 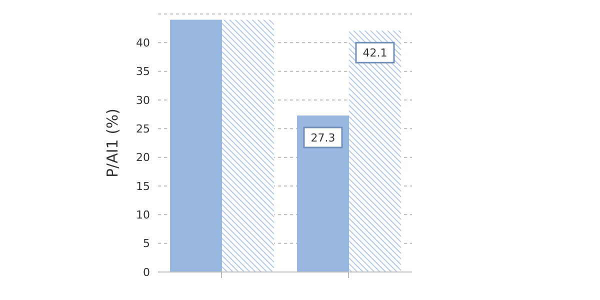 What do you see at coordinates (143, 215) in the screenshot?
I see `y-tick-label: 10` at bounding box center [143, 215].